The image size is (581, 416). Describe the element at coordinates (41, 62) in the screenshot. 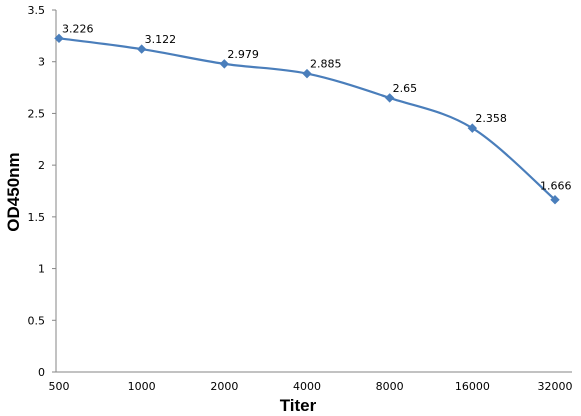

I see `y-tick-label: 3` at that location.